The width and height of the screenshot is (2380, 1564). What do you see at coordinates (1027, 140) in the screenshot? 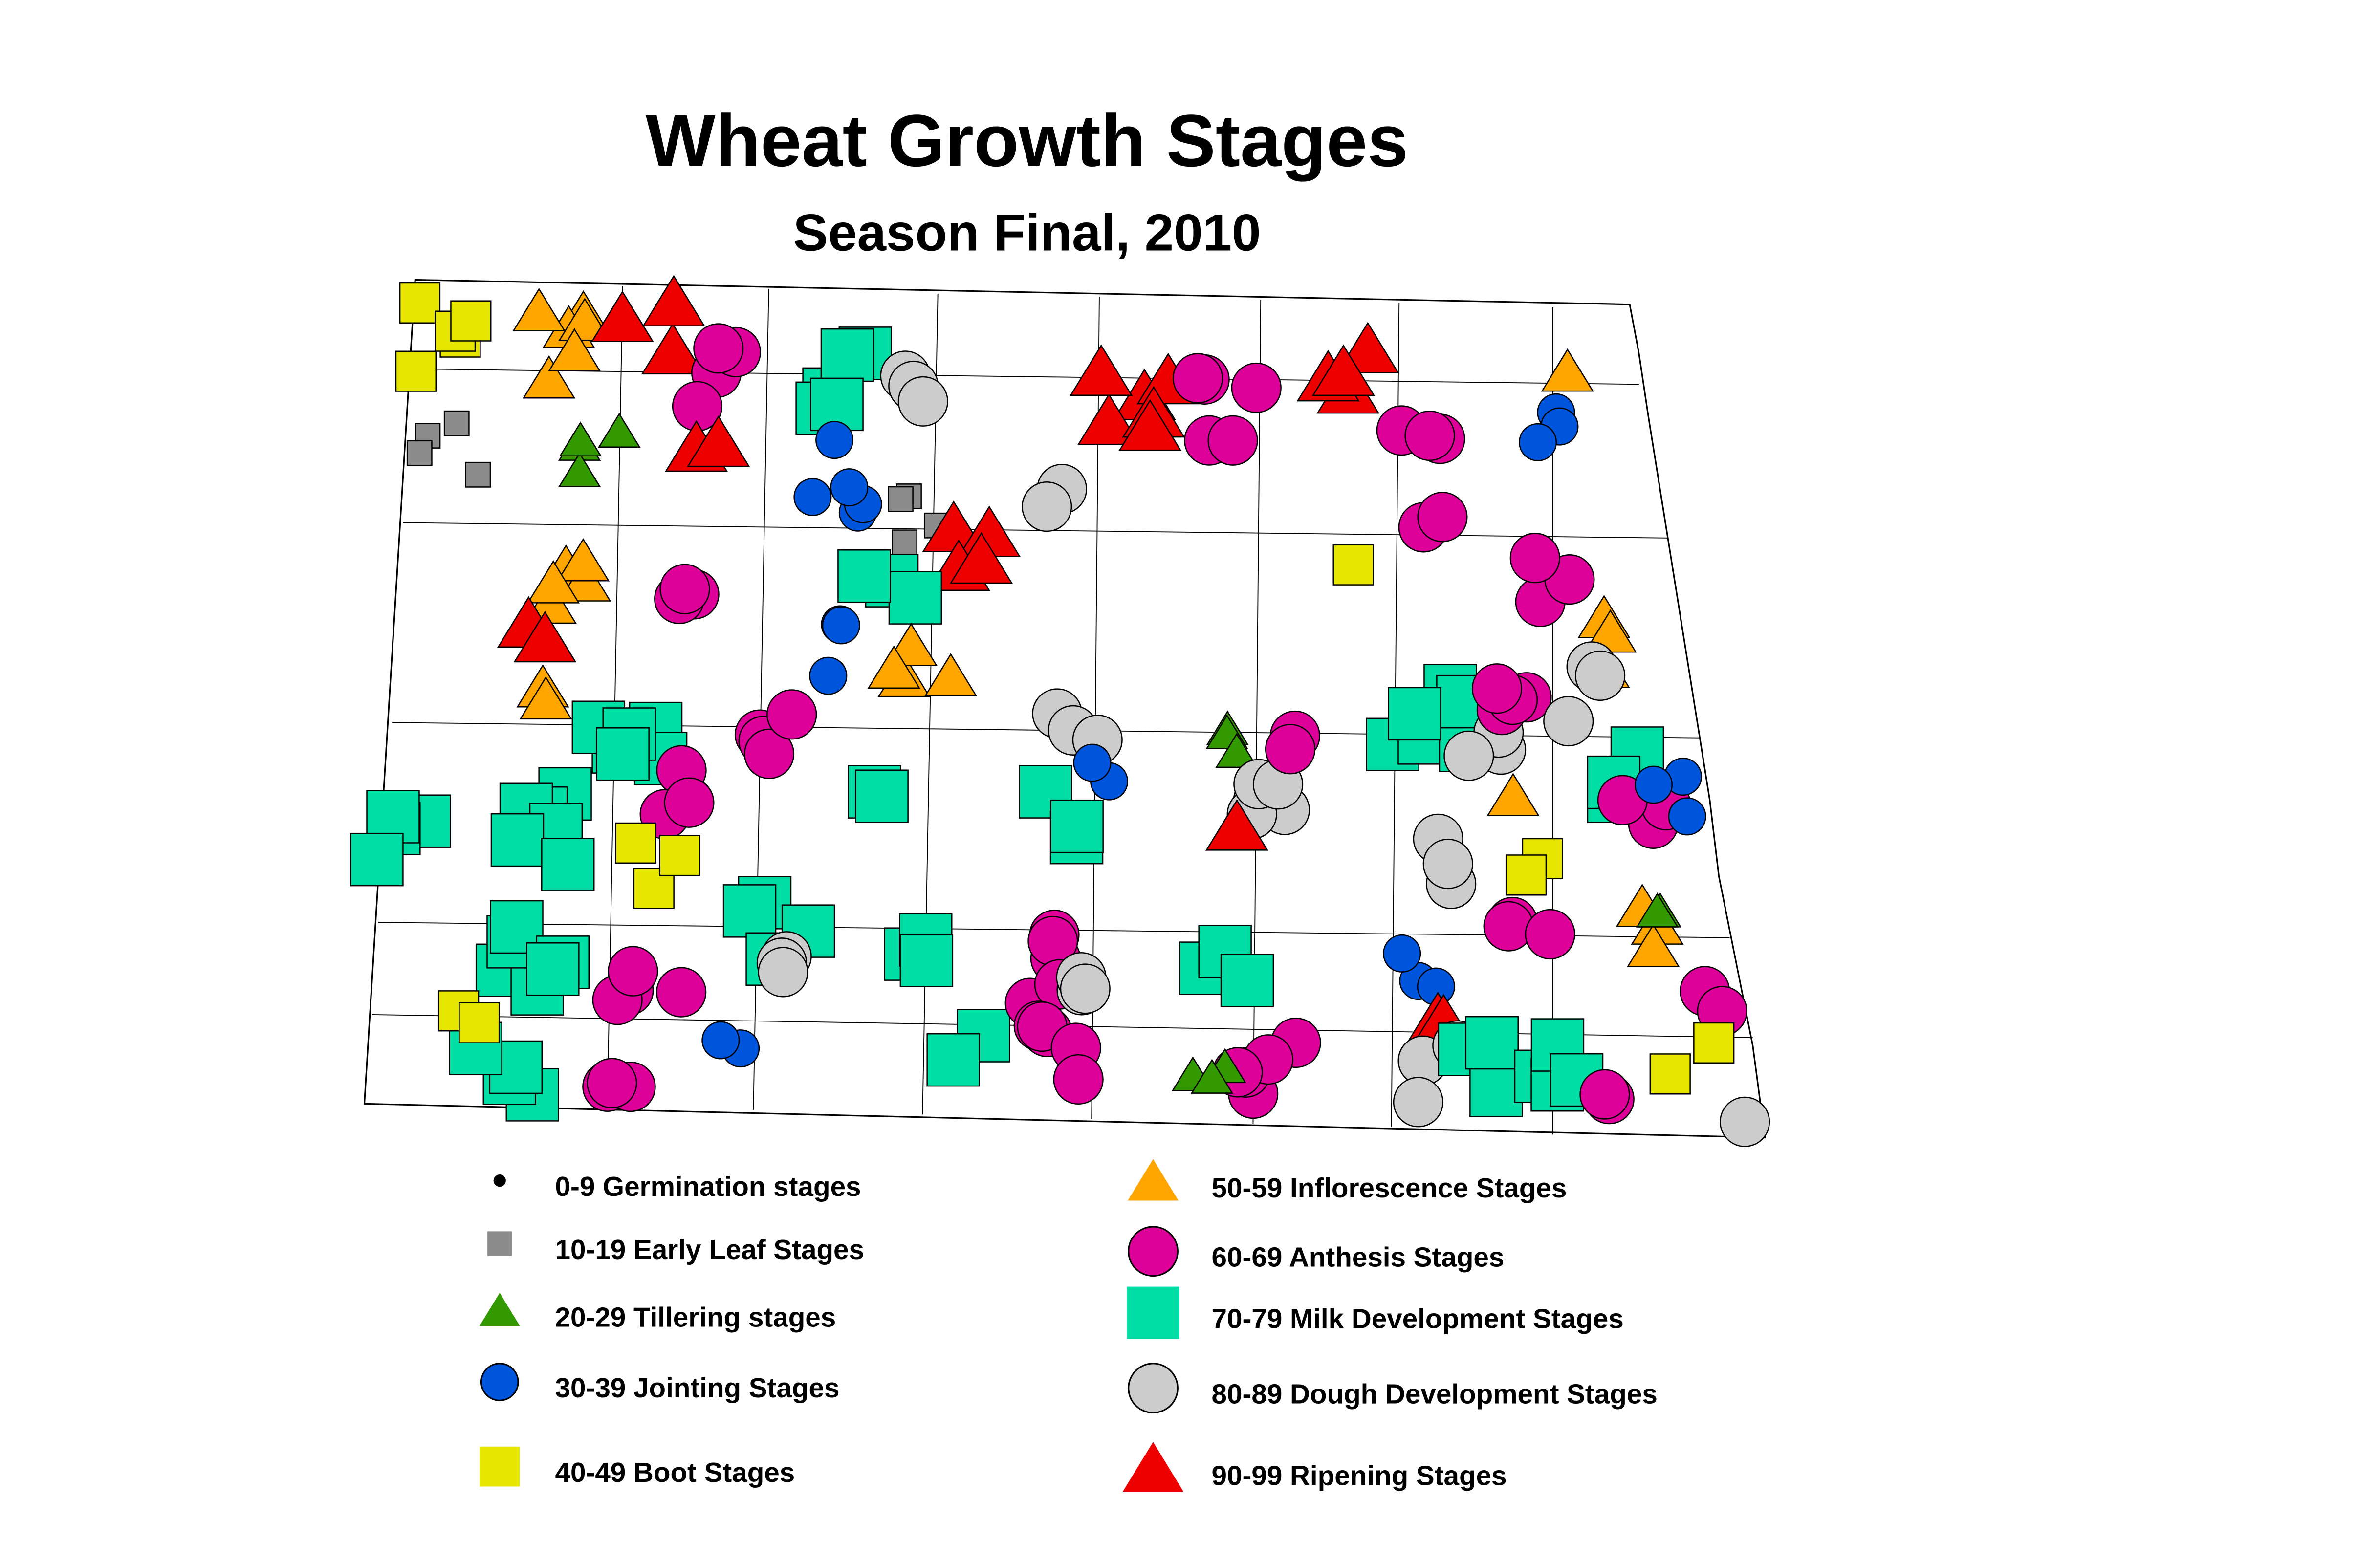
I see `title: Wheat Growth Stages` at bounding box center [1027, 140].